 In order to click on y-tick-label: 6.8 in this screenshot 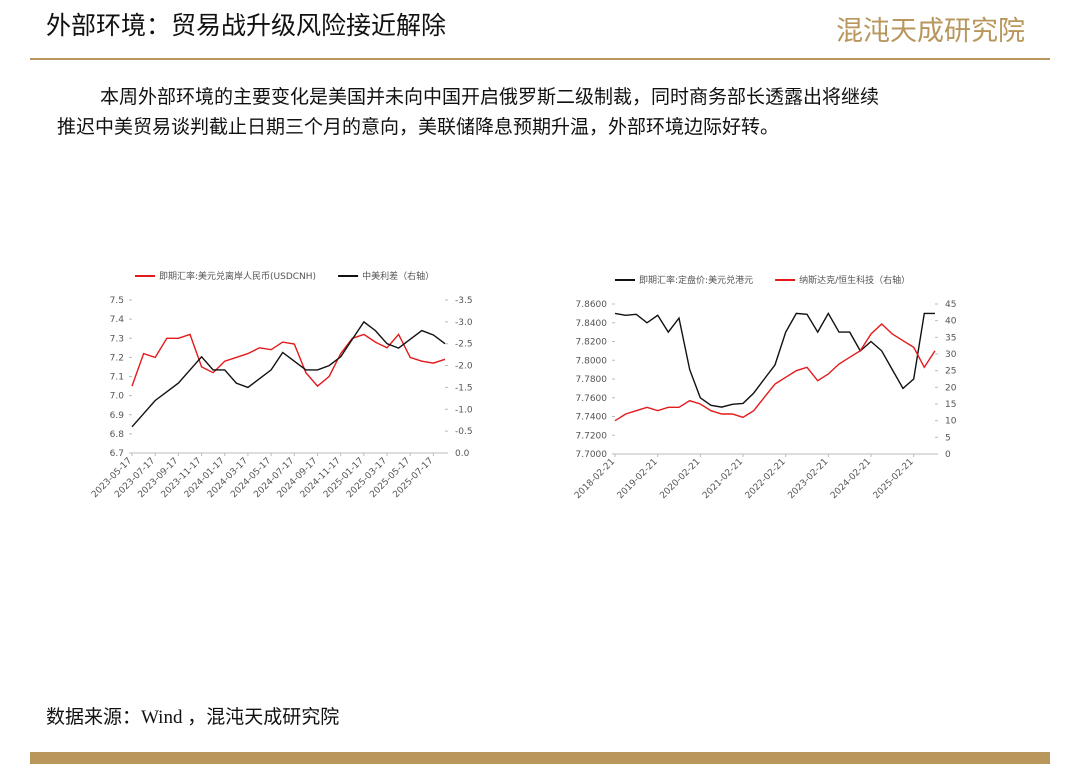, I will do `click(117, 435)`.